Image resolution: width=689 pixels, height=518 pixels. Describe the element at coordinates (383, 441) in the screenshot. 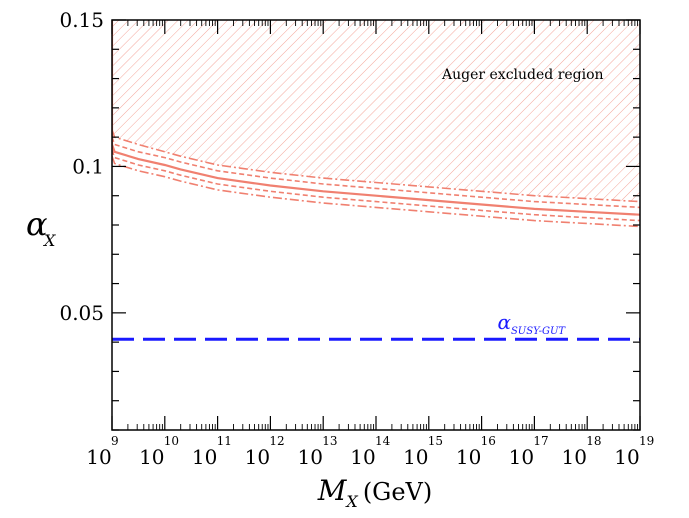

I see `x-tick-exponent: 14` at that location.